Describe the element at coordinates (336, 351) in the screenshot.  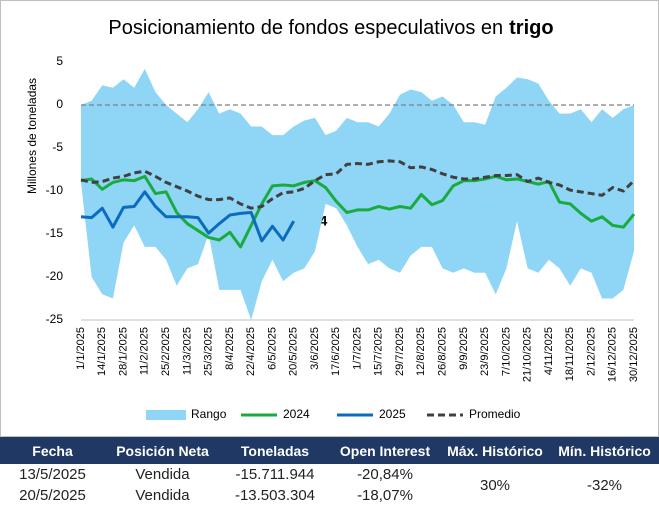
I see `x-tick-label: 17/6/2025` at that location.